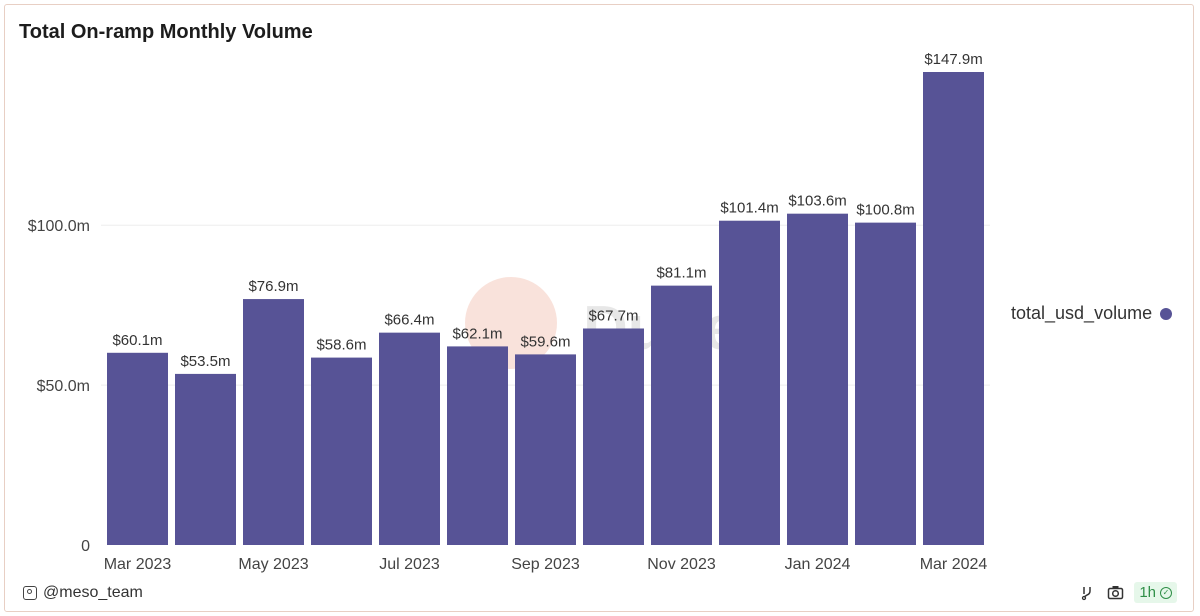 The width and height of the screenshot is (1200, 616). Describe the element at coordinates (409, 320) in the screenshot. I see `data-label: $66.4m` at that location.